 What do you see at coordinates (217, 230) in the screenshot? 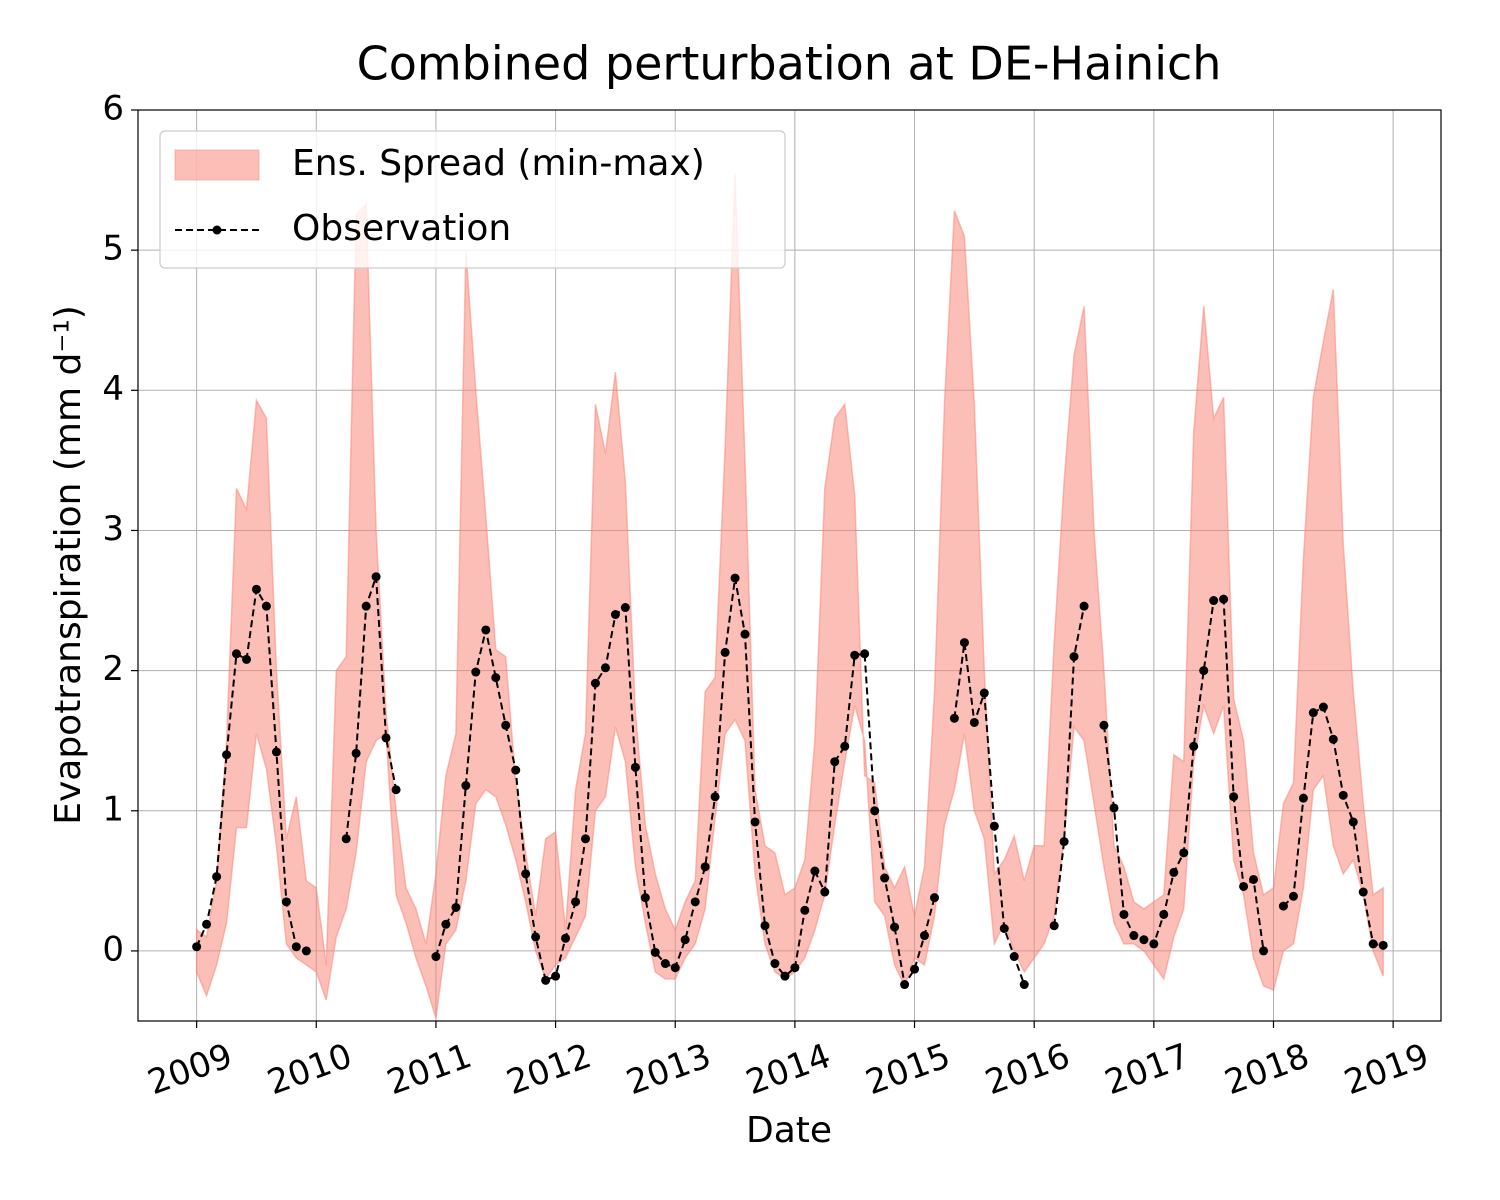
I see `legend-marker` at bounding box center [217, 230].